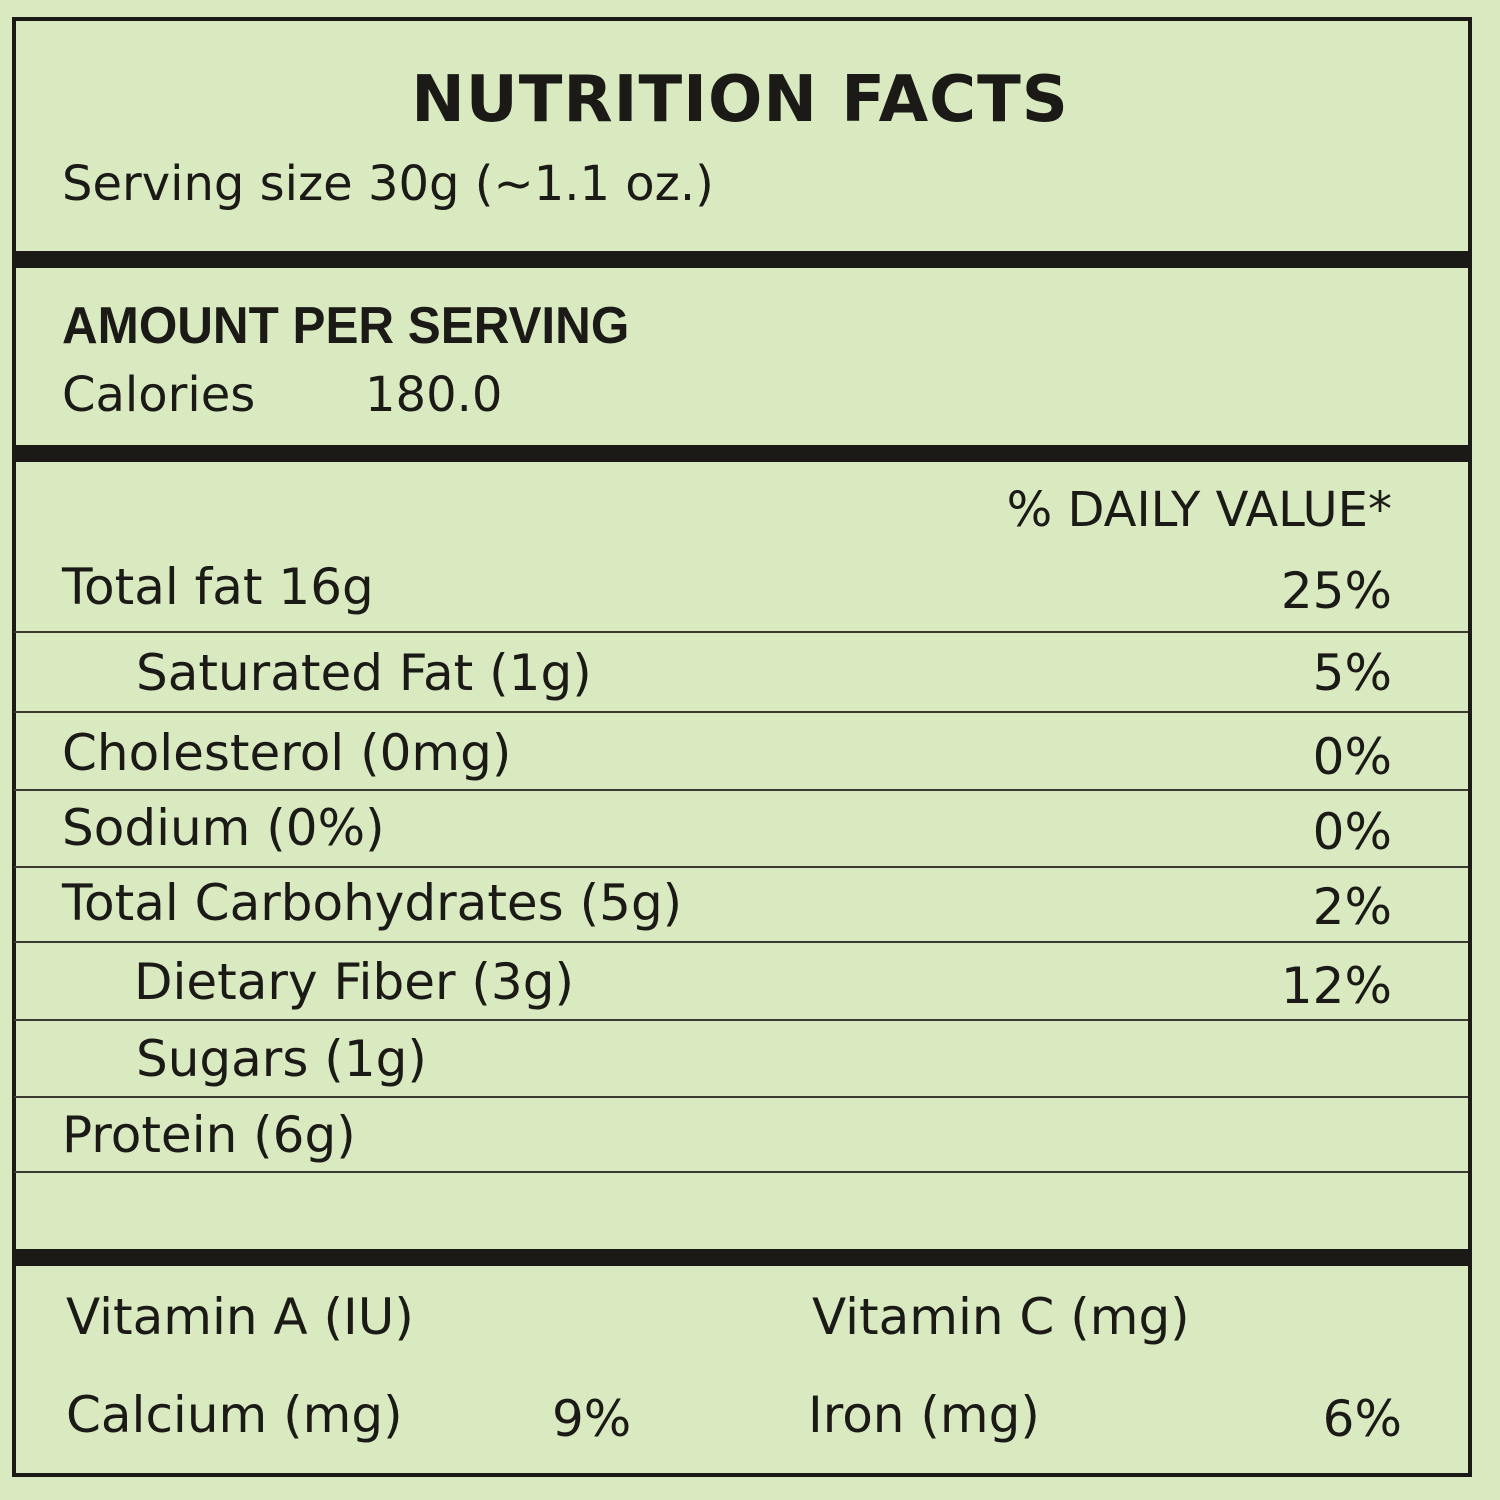  What do you see at coordinates (223, 828) in the screenshot?
I see `nutrient-label: Sodium (0%)` at bounding box center [223, 828].